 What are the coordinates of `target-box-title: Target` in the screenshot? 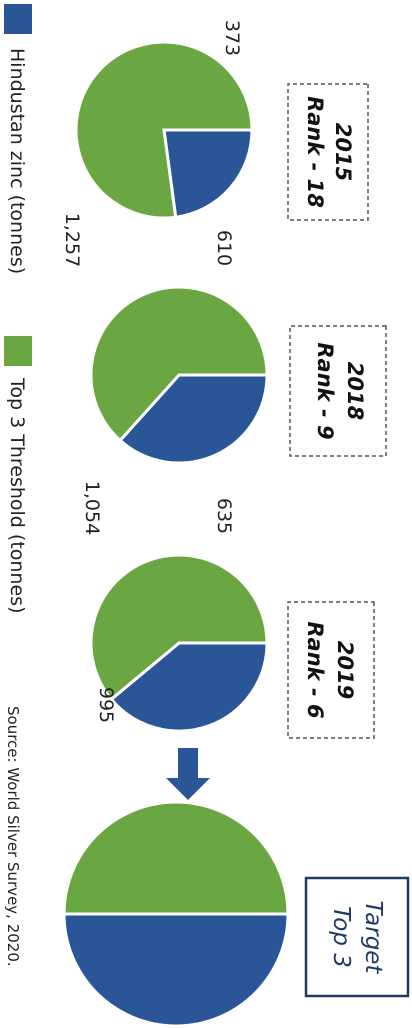 It's located at (373, 938).